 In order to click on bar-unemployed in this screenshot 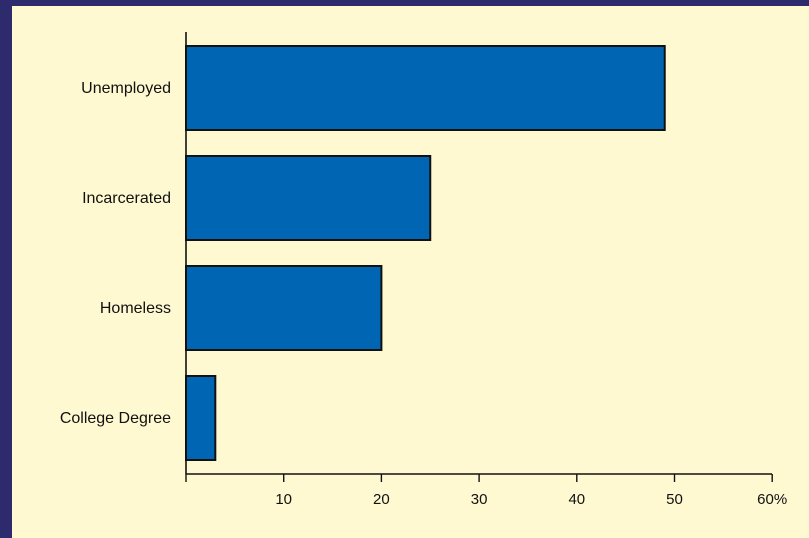, I will do `click(425, 88)`.